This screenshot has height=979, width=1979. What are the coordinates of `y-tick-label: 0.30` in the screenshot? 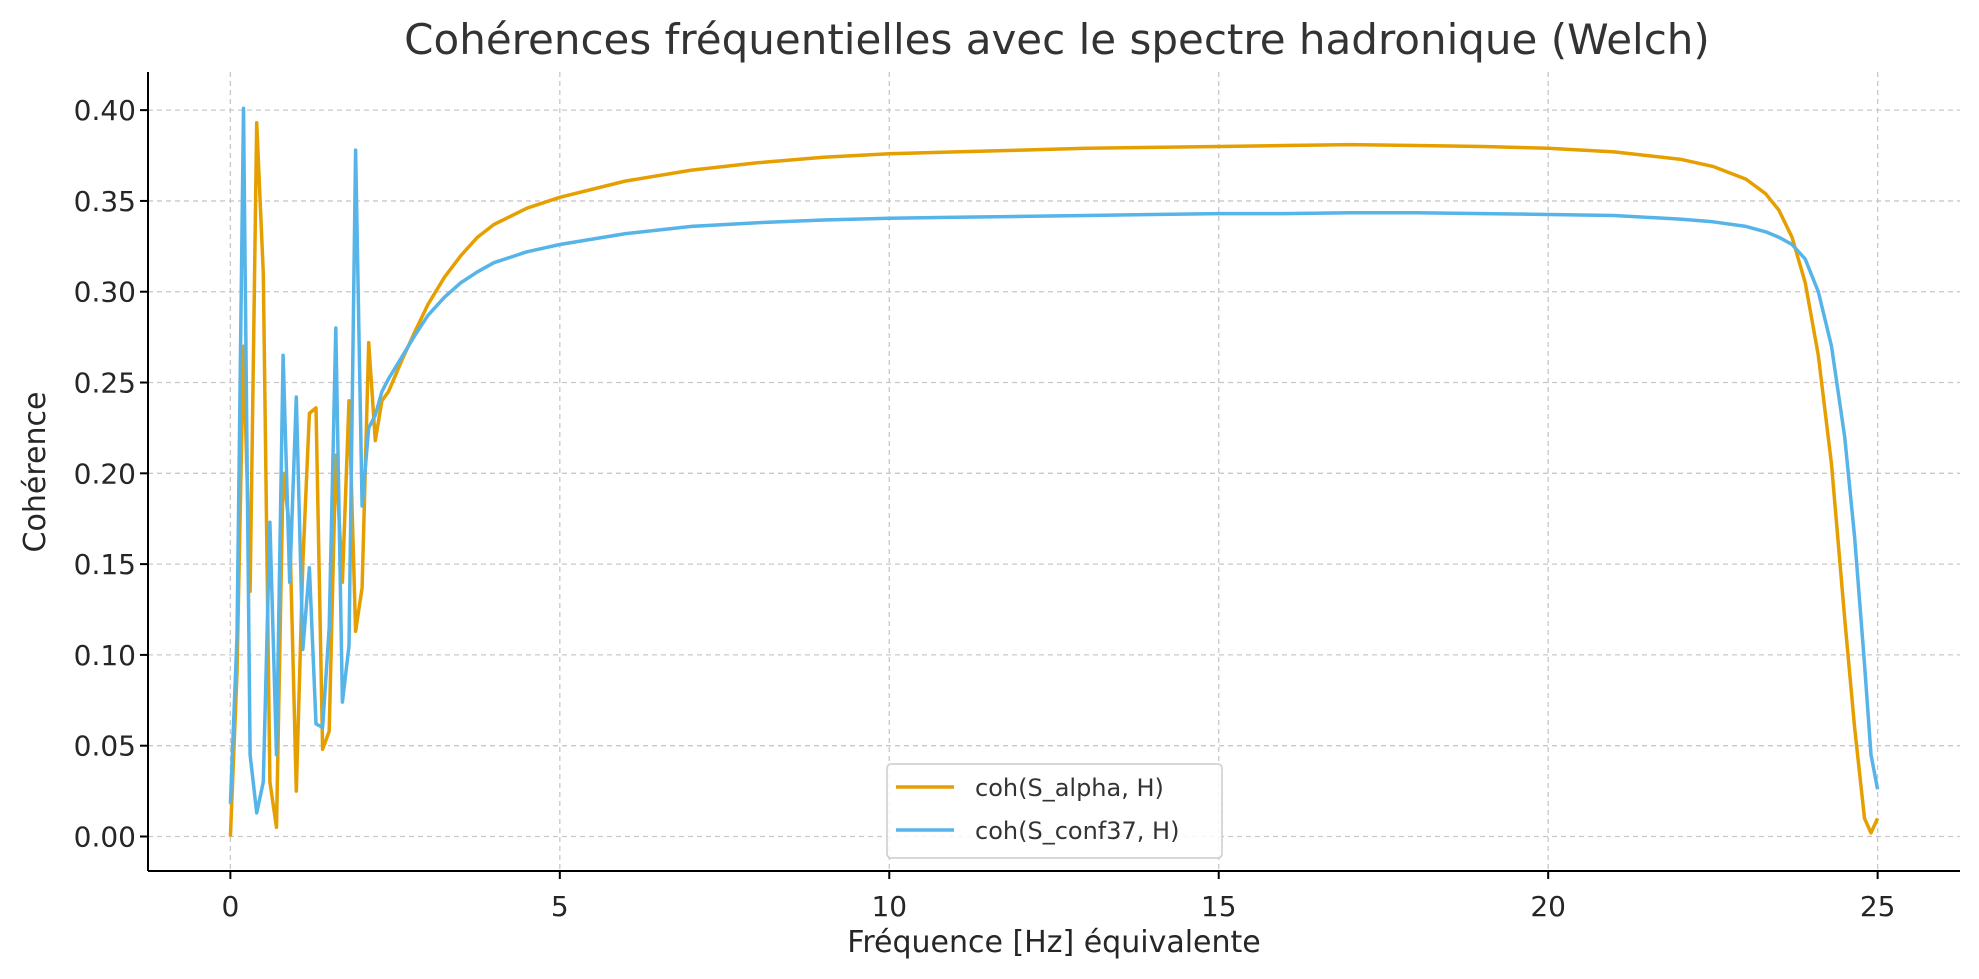 It's located at (105, 292).